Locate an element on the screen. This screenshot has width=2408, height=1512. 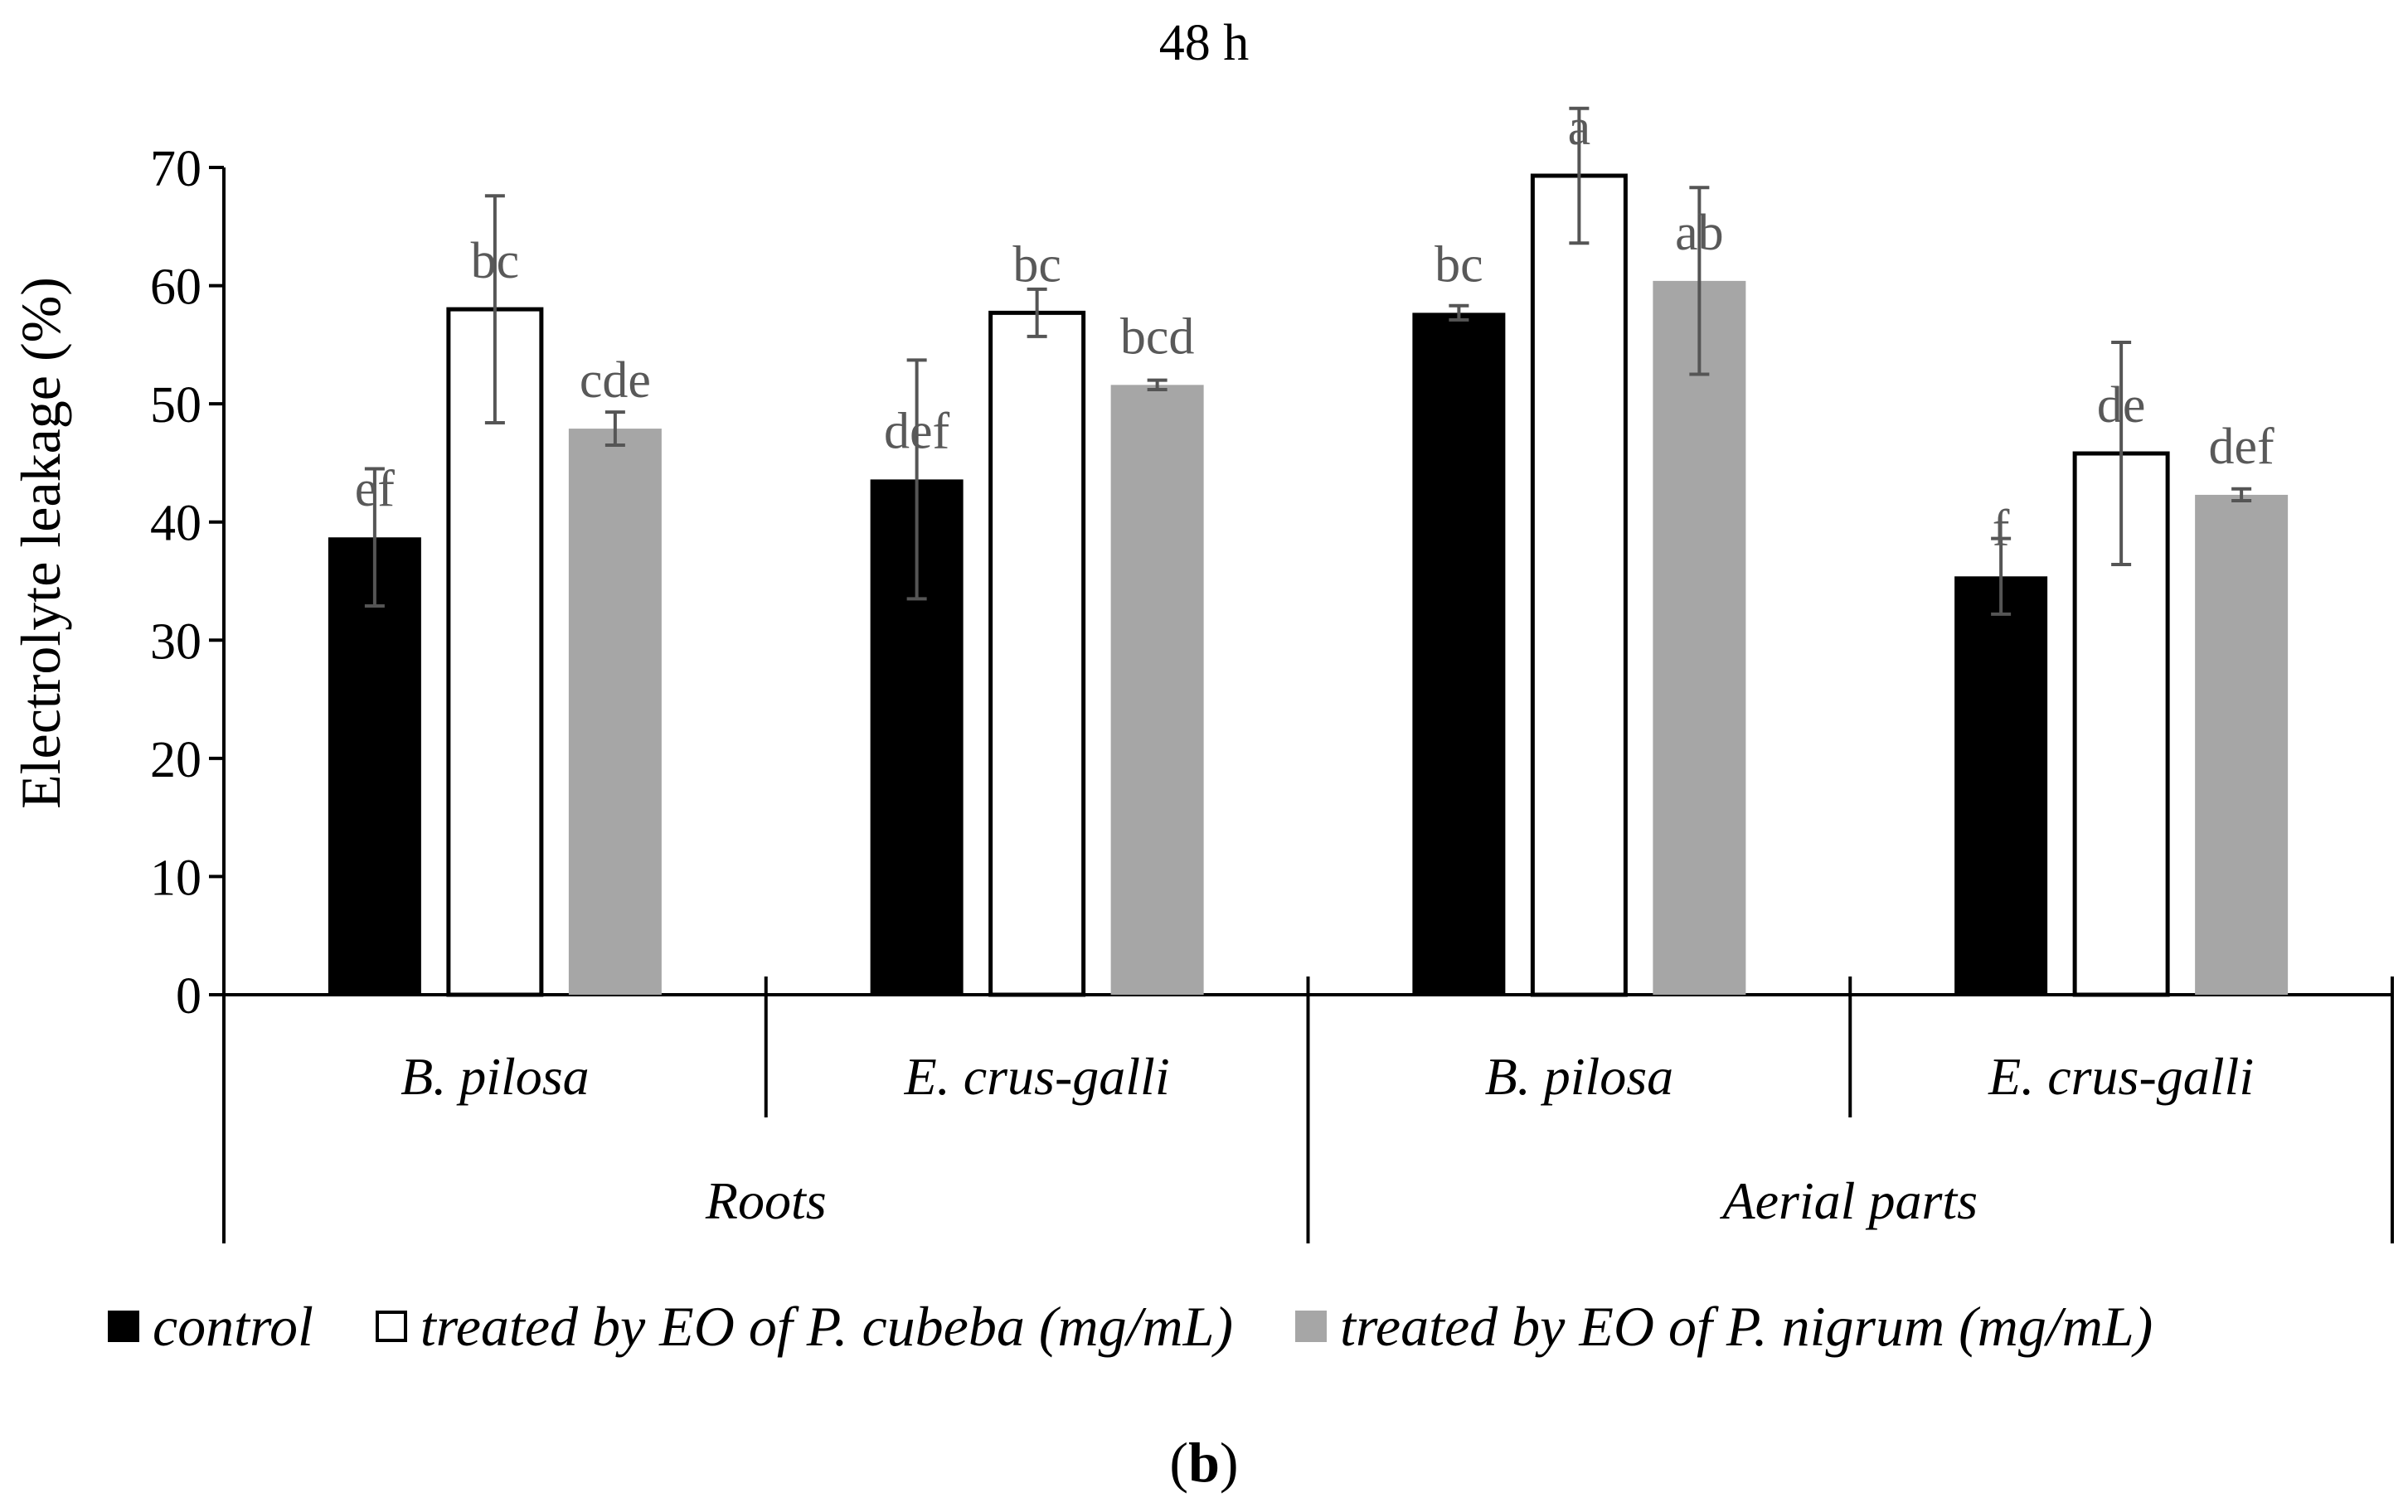
group-label: Aerial parts is located at coordinates (1849, 1200).